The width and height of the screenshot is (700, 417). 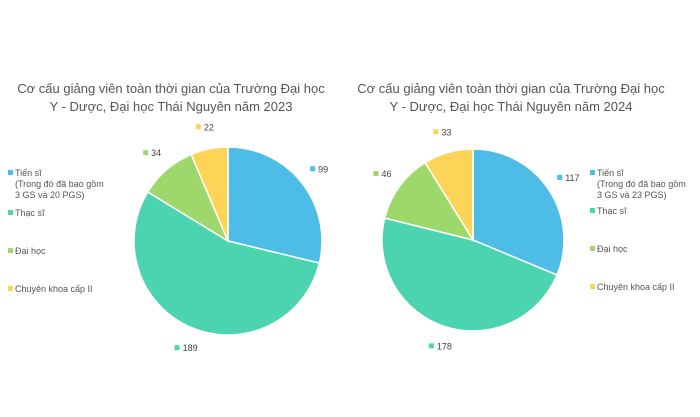 I want to click on pie-slice-dai-hoc, so click(x=429, y=201).